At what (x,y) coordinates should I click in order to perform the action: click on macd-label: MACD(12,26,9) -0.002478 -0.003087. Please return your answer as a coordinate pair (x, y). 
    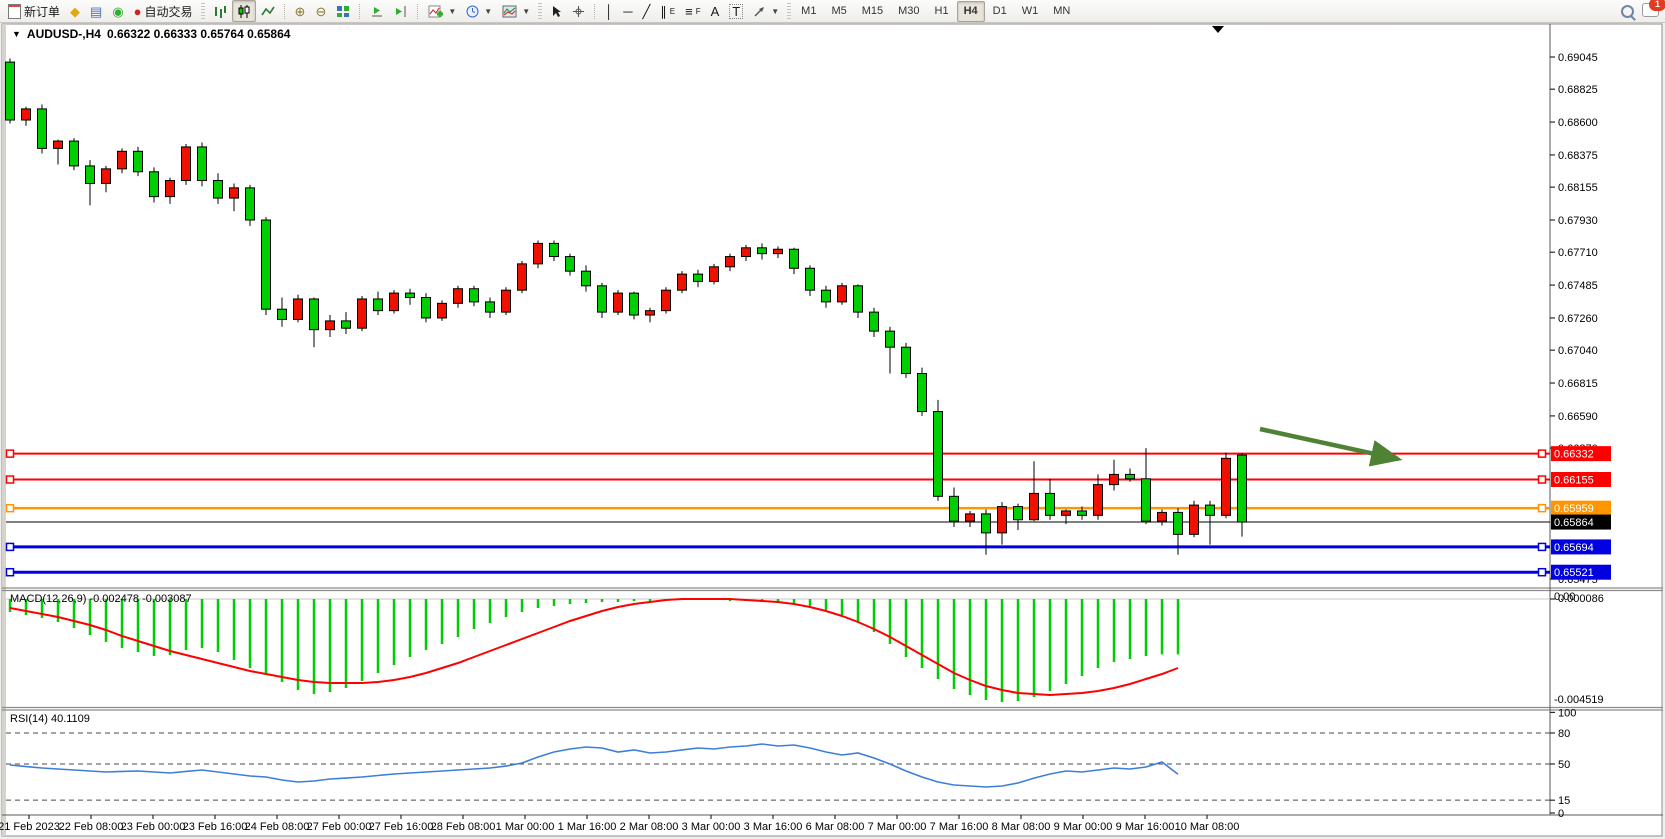
    Looking at the image, I should click on (101, 599).